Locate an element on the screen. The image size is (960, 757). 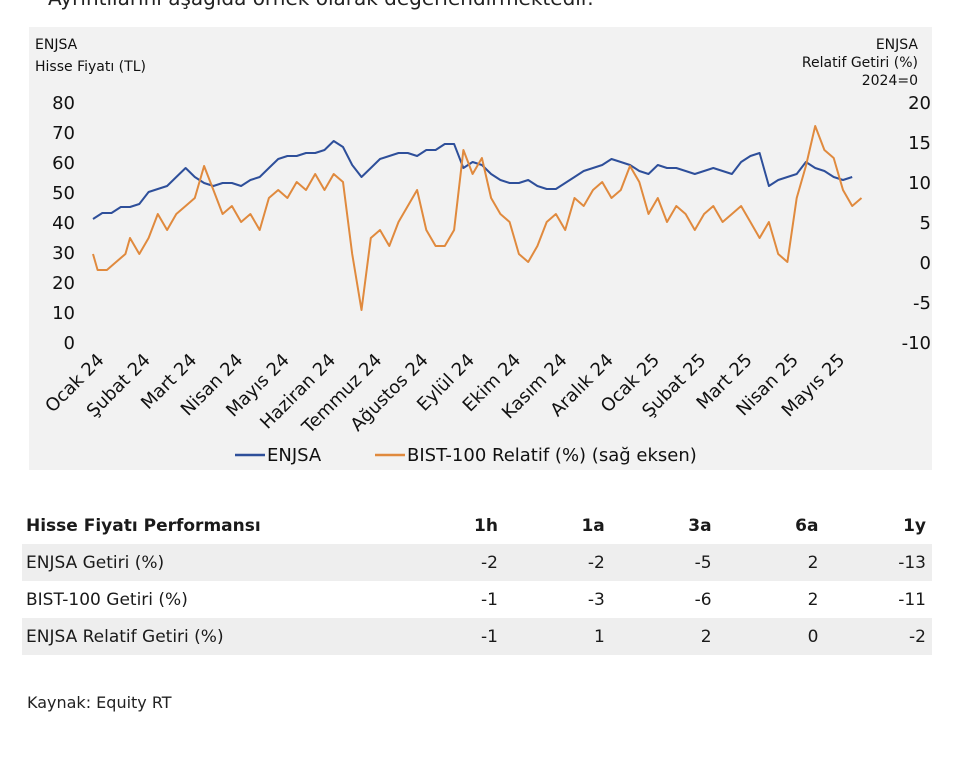
table-header-1y: 1y is located at coordinates (914, 525).